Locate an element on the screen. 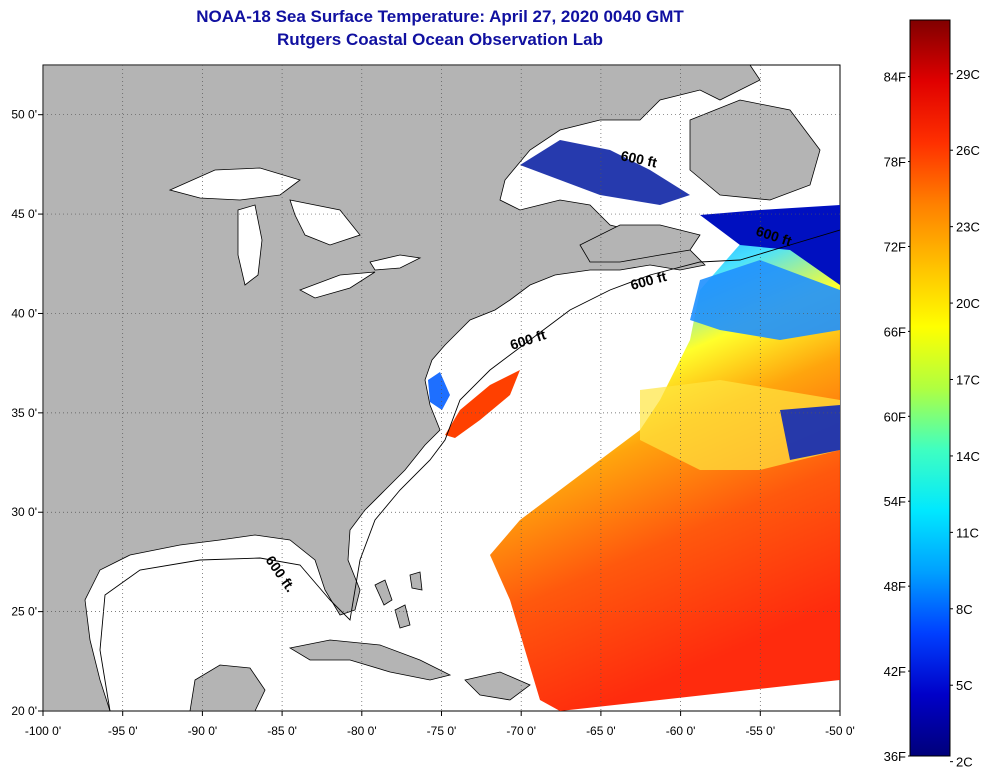  sst-blue-band is located at coordinates (810, 432).